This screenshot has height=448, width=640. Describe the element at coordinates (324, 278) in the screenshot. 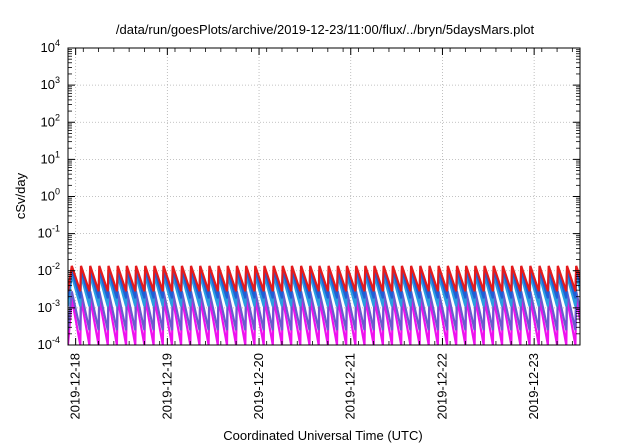

I see `series-line` at that location.